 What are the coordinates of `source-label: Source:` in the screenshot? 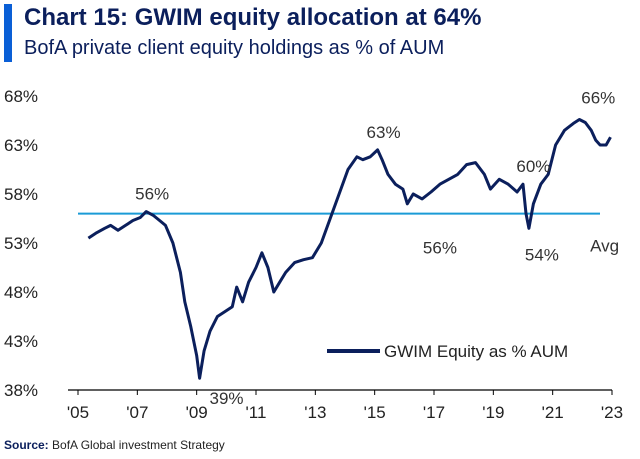 It's located at (26, 445).